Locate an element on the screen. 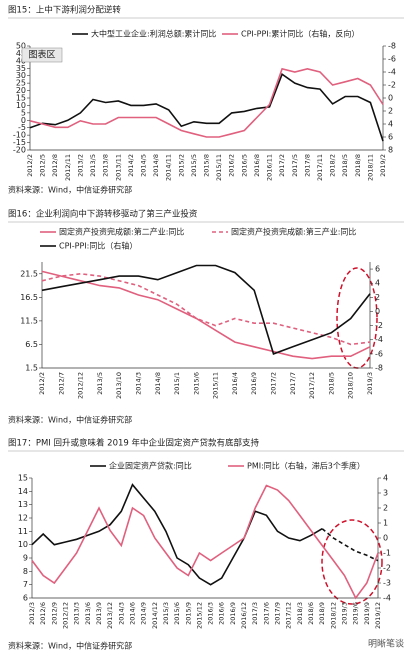 This screenshot has height=660, width=412. x-tick-label: 2013/9 is located at coordinates (99, 613).